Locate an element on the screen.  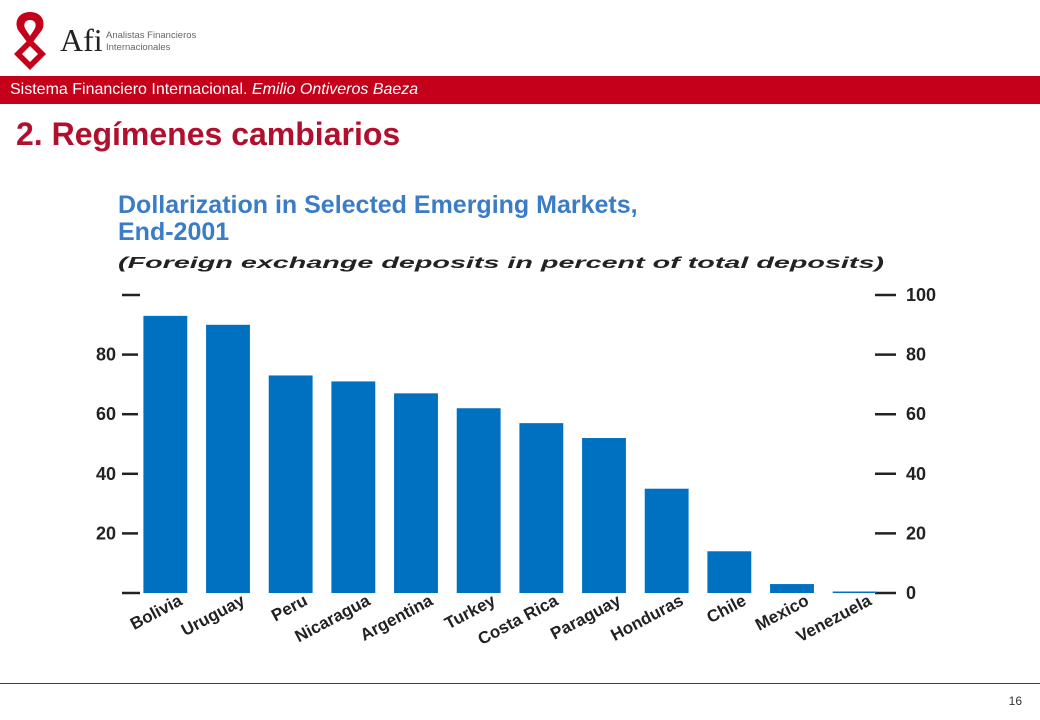
banner-course: Sistema Financiero Internacional. is located at coordinates (129, 89).